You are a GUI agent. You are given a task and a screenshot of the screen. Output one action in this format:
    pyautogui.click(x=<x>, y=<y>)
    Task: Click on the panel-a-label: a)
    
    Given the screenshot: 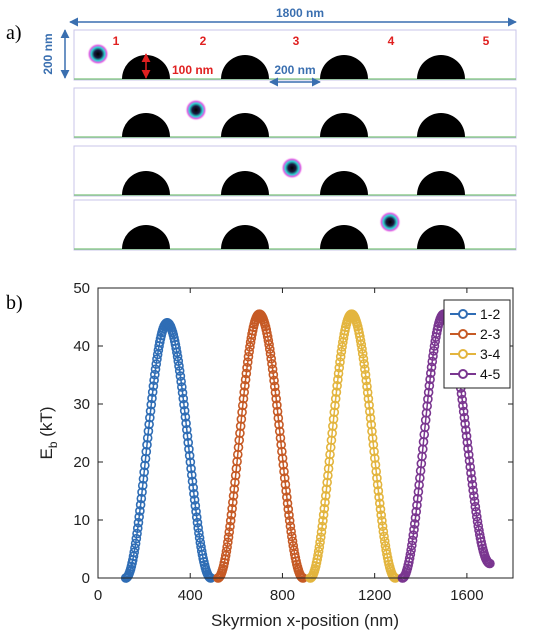 What is the action you would take?
    pyautogui.click(x=14, y=33)
    